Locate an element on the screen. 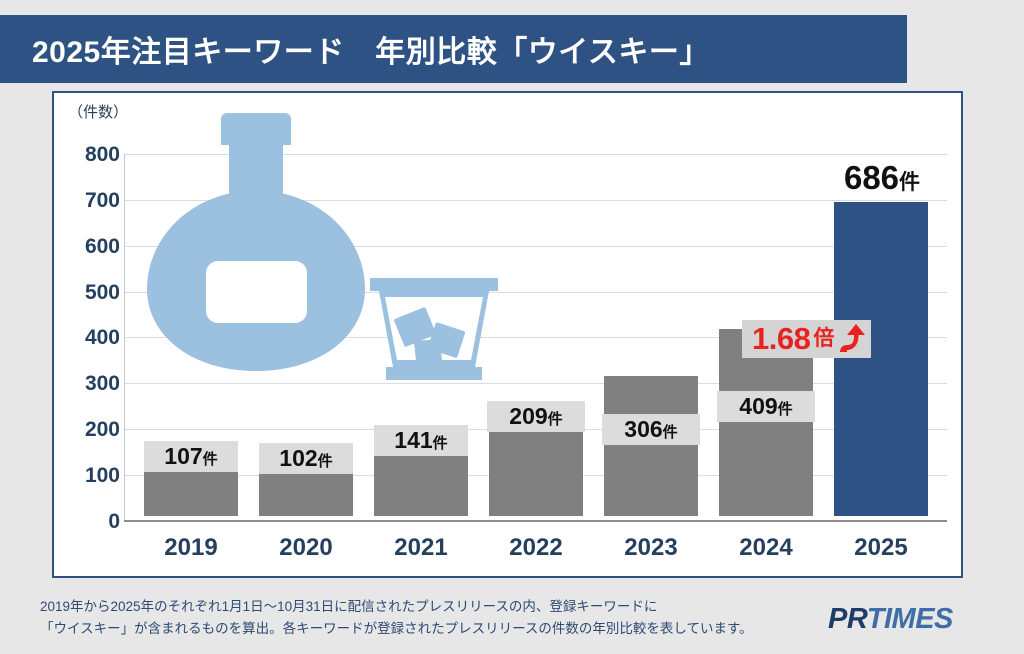  bar-value-2025: 686 is located at coordinates (871, 177).